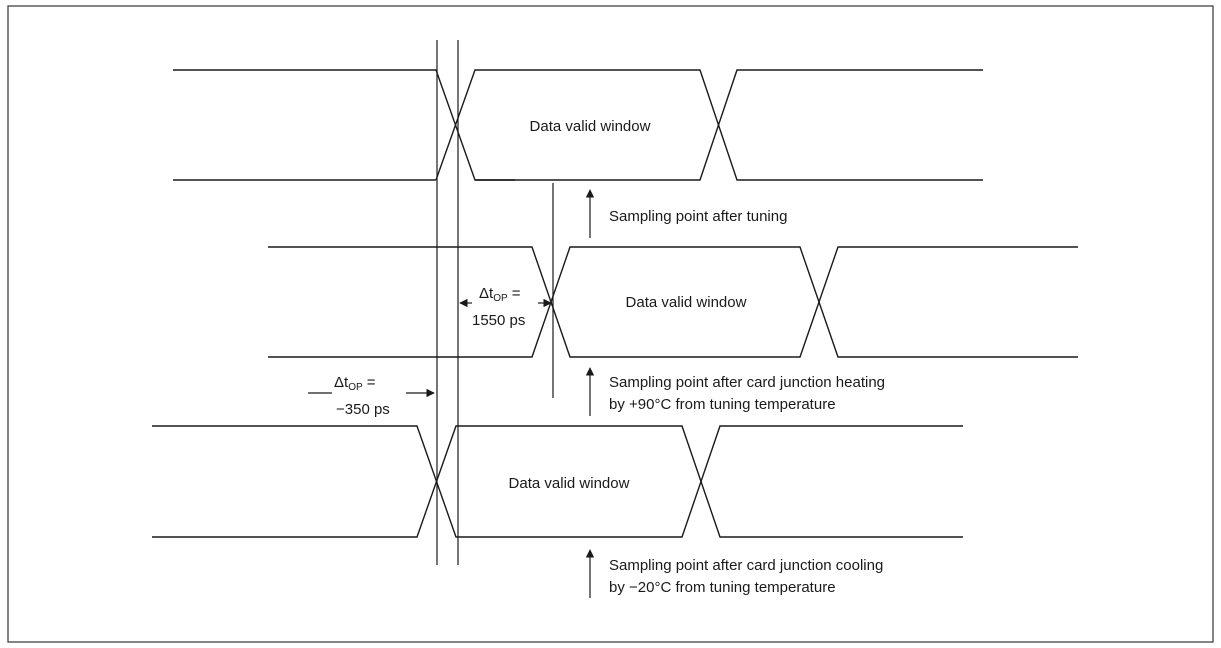  I want to click on waveform-tuned: Data valid window, so click(578, 125).